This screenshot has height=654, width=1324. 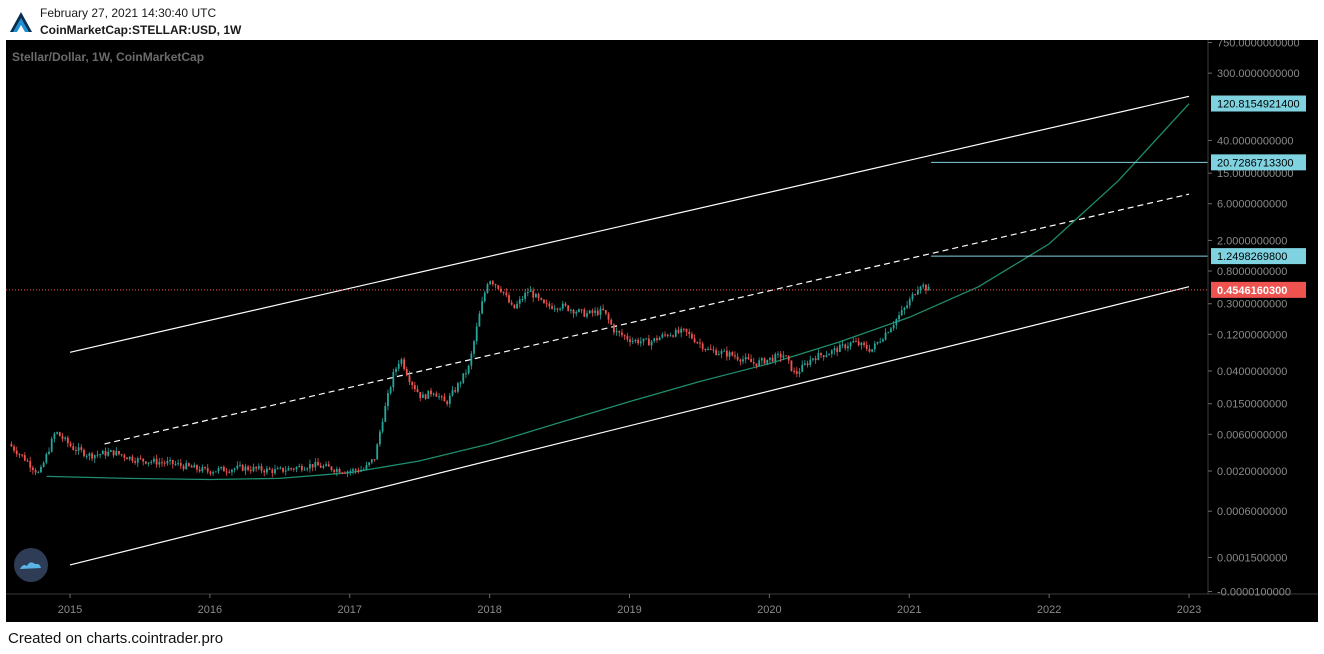 I want to click on cointrader-logo-icon, so click(x=21, y=22).